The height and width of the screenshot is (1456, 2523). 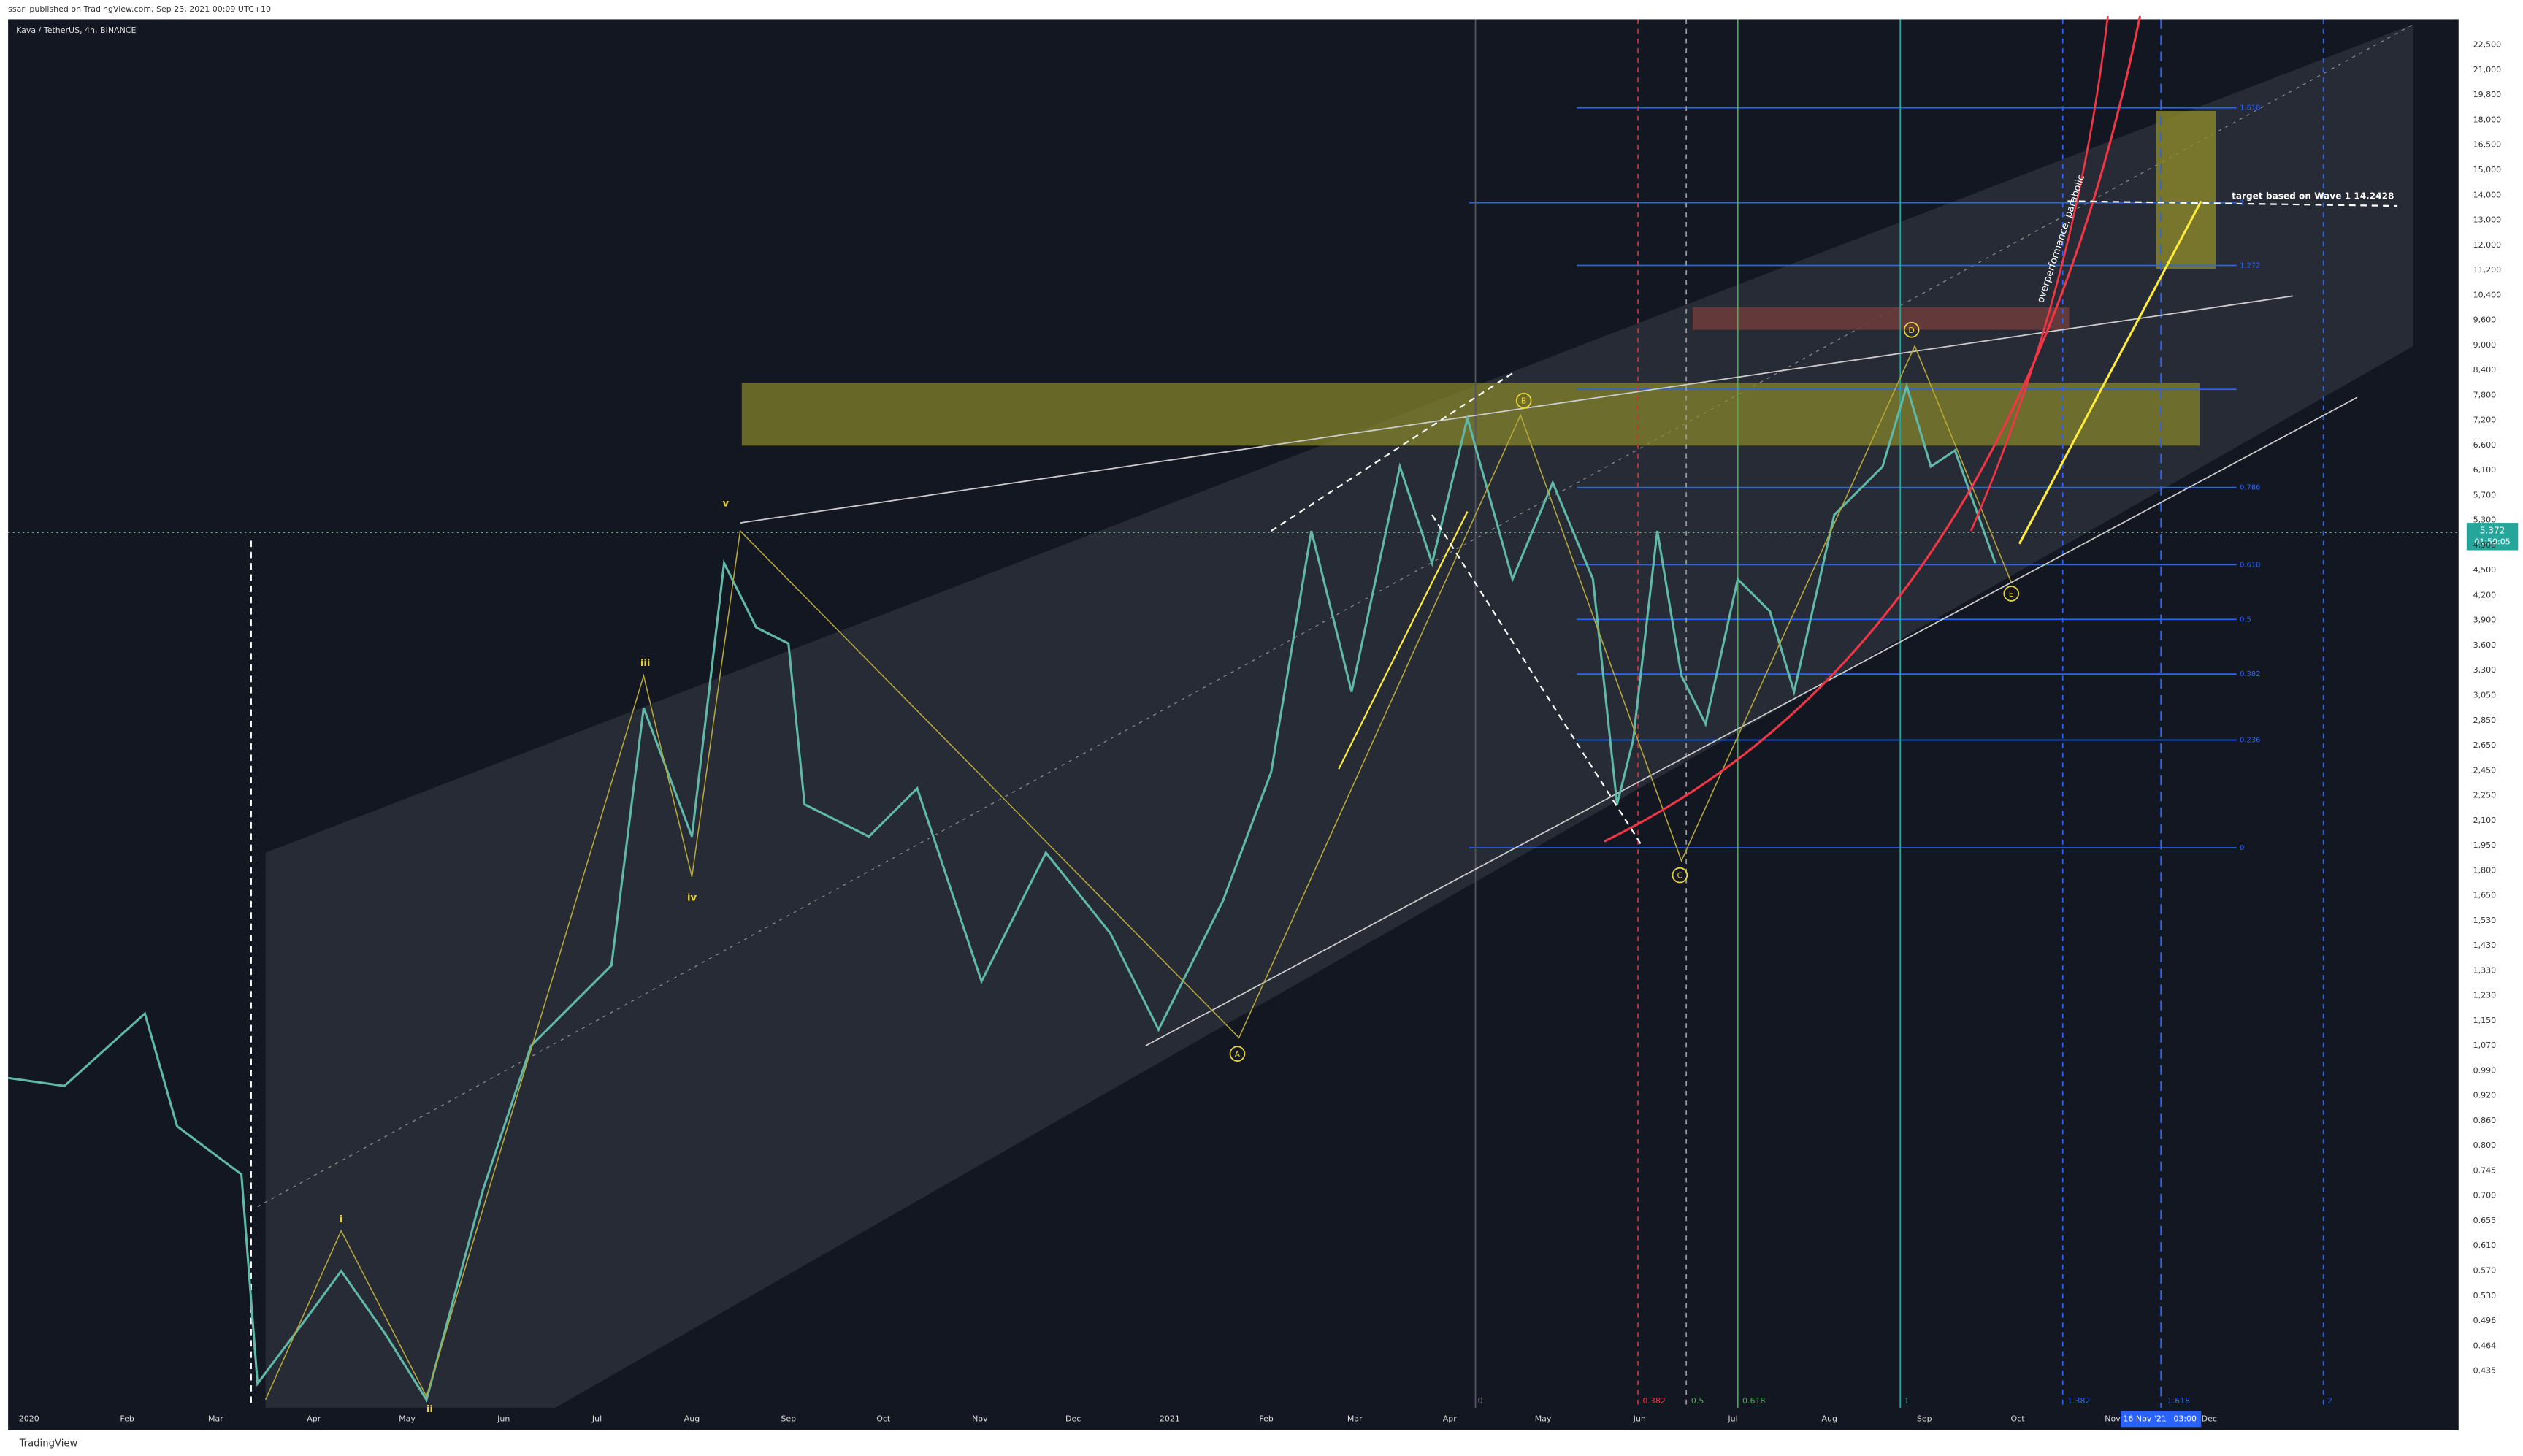 I want to click on time-fib-label: 1.618, so click(x=2179, y=1401).